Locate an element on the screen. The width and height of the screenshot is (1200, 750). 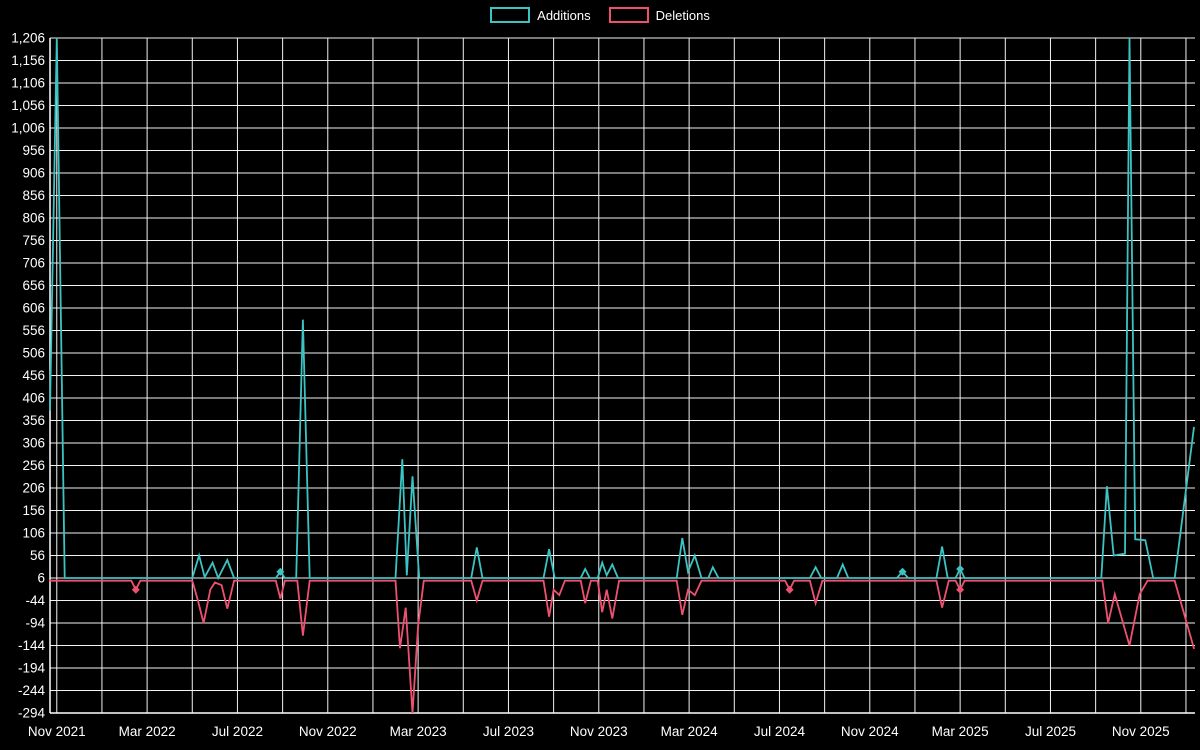
y-tick-label: 456 is located at coordinates (33, 375).